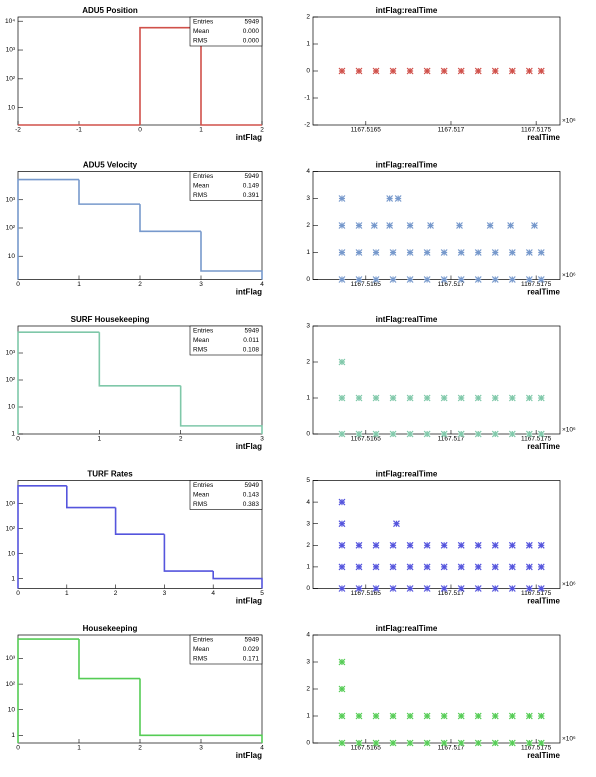  I want to click on x-axis-label: intFlag, so click(249, 292).